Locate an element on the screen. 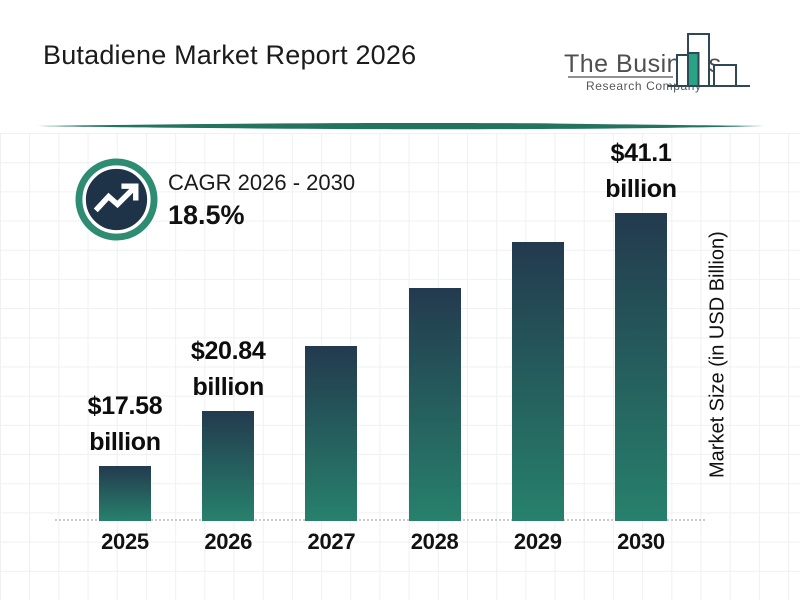 This screenshot has width=800, height=600. bar-2025 is located at coordinates (125, 493).